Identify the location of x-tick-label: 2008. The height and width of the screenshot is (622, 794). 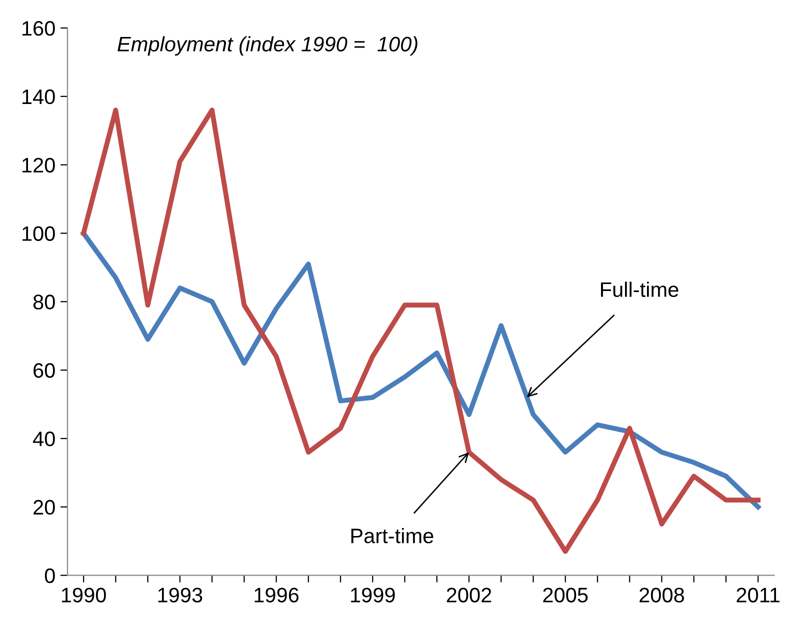
(662, 595).